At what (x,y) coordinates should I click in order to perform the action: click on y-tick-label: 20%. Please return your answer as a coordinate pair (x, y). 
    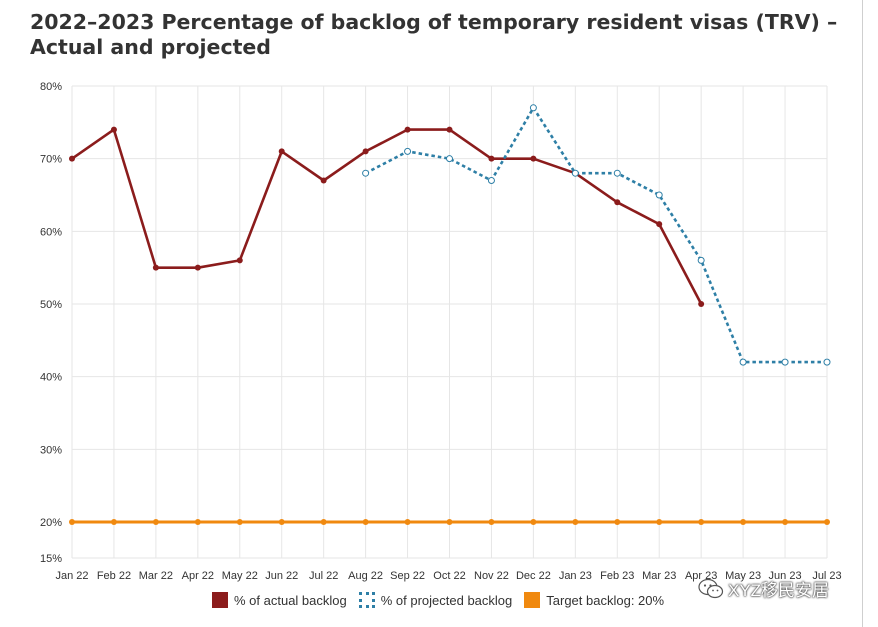
    Looking at the image, I should click on (51, 523).